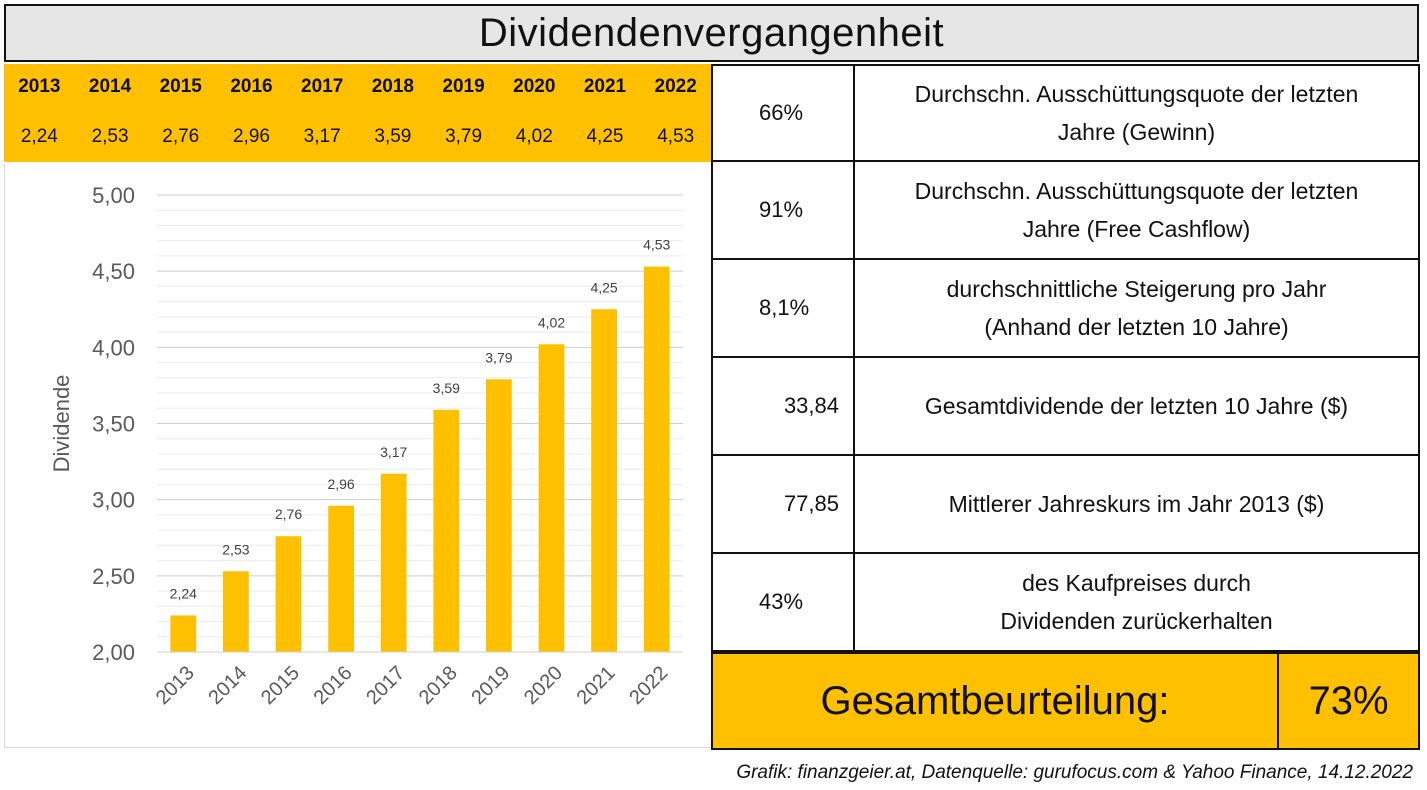 The height and width of the screenshot is (790, 1427). Describe the element at coordinates (1136, 504) in the screenshot. I see `metric-description: Mittlerer Jahreskurs im Jahr 2013 ($)` at that location.